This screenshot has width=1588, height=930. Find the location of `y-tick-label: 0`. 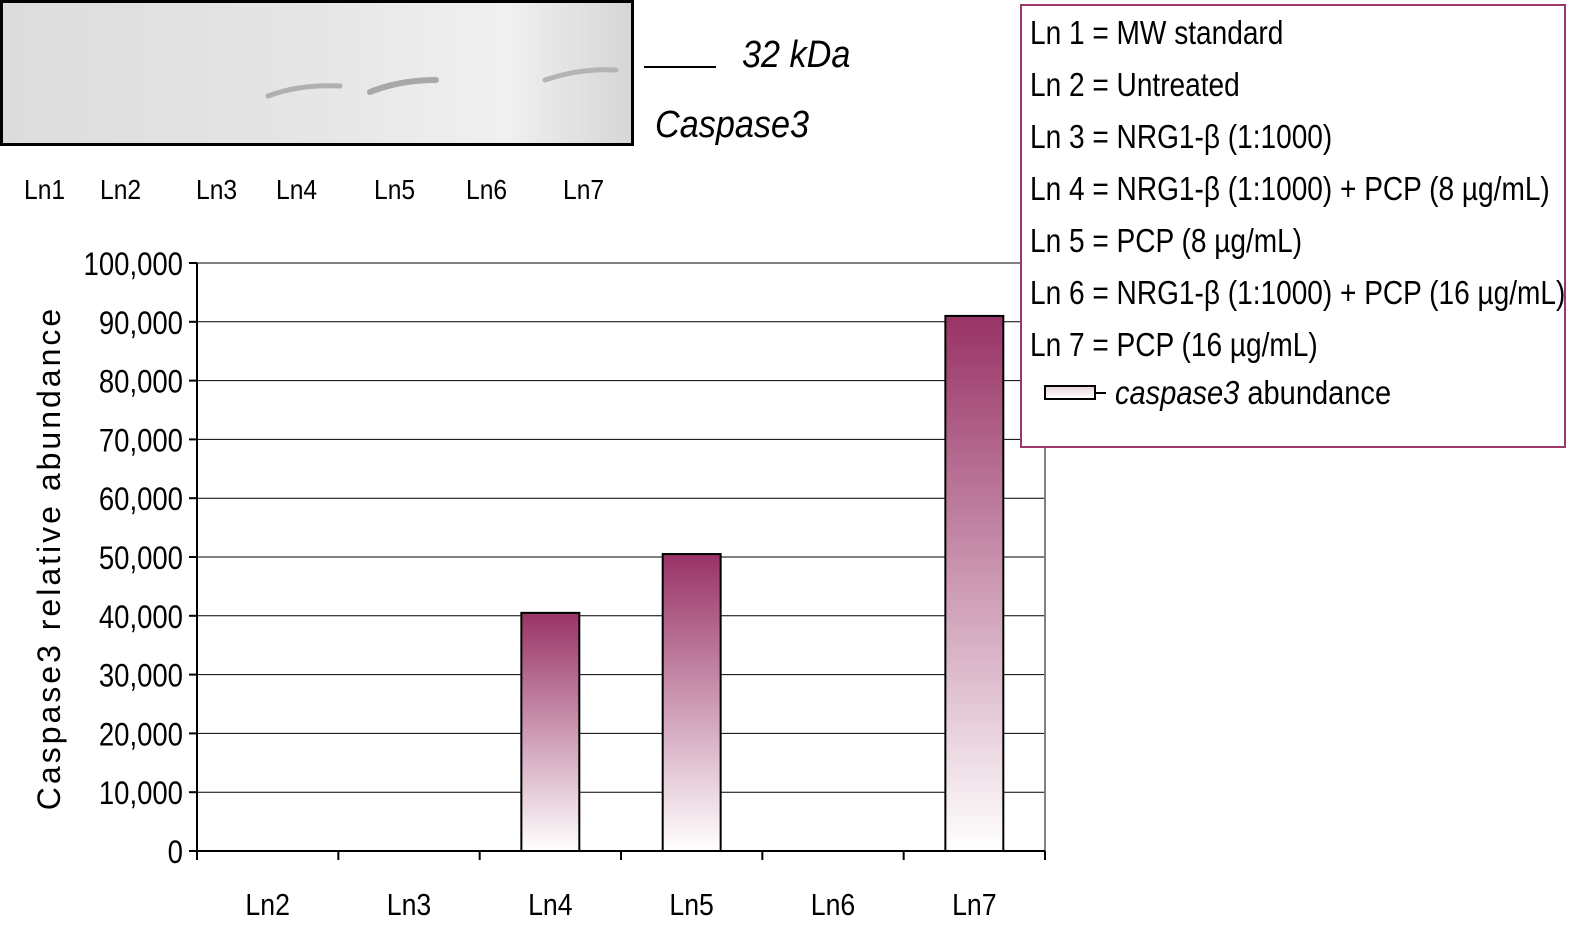

y-tick-label: 0 is located at coordinates (175, 852).